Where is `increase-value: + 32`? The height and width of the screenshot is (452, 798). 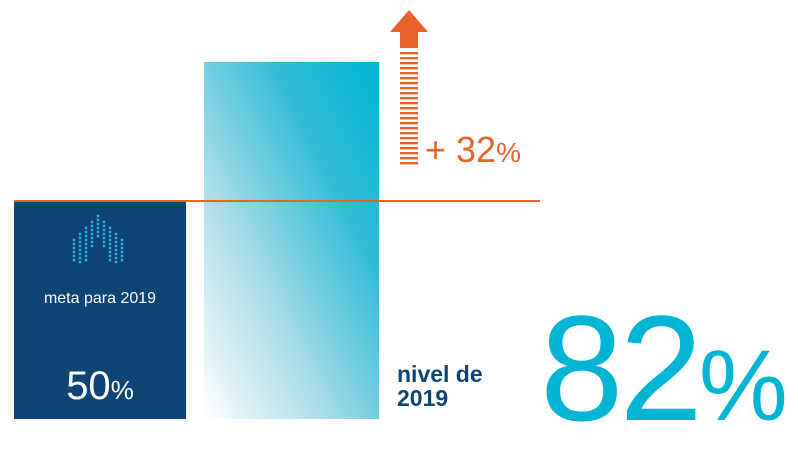
increase-value: + 32 is located at coordinates (461, 149).